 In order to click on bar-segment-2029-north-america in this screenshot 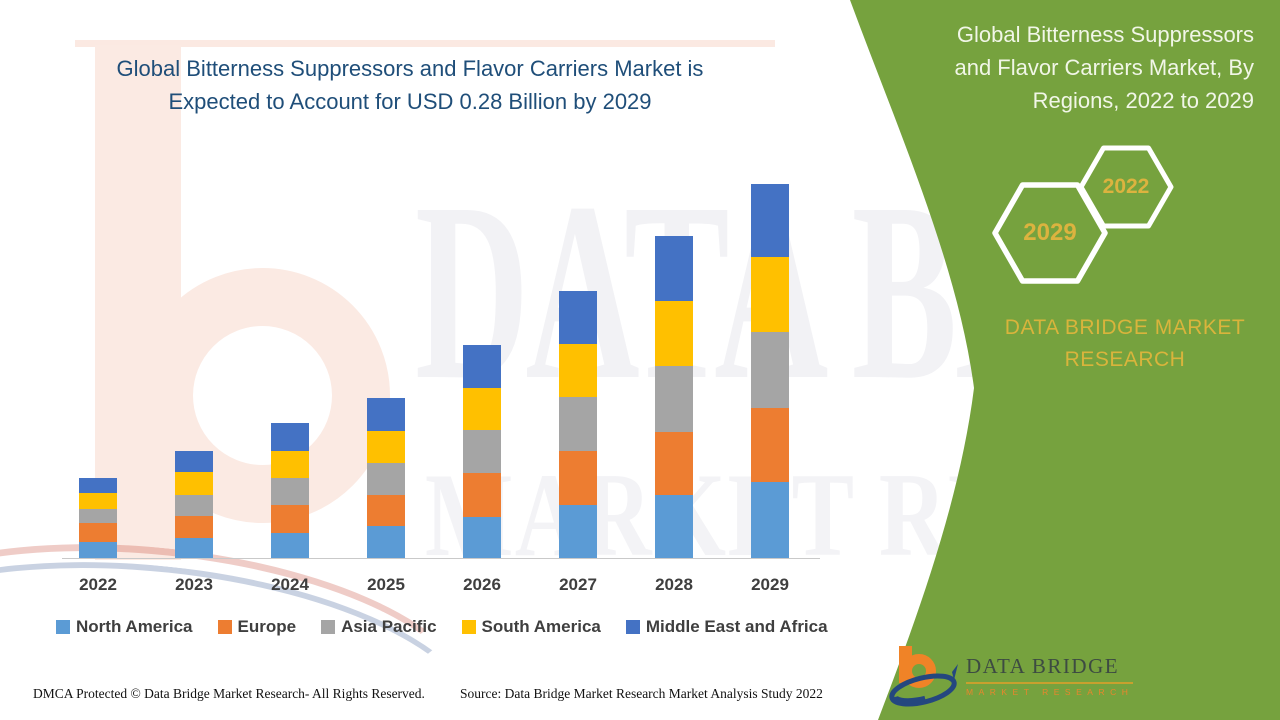, I will do `click(770, 519)`.